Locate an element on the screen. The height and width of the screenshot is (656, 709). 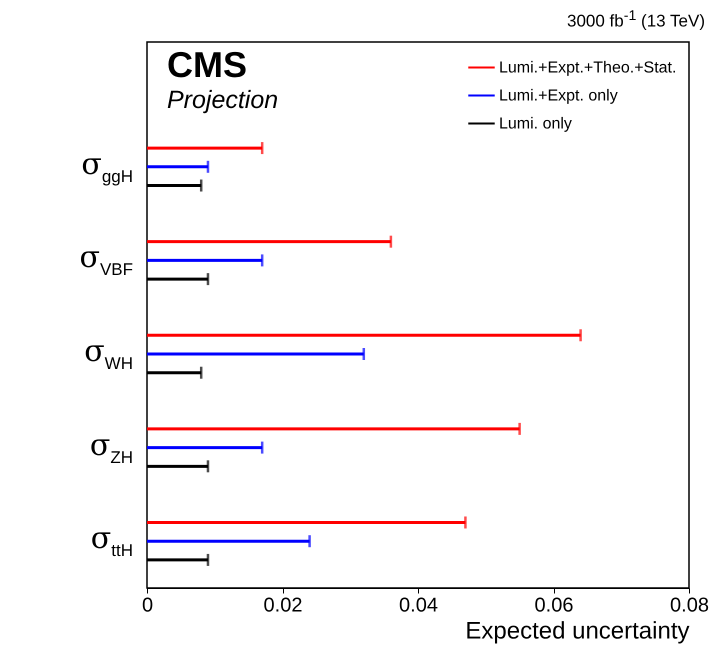
legend-label: Lumi.+Expt.+Theo.+Stat. is located at coordinates (587, 68).